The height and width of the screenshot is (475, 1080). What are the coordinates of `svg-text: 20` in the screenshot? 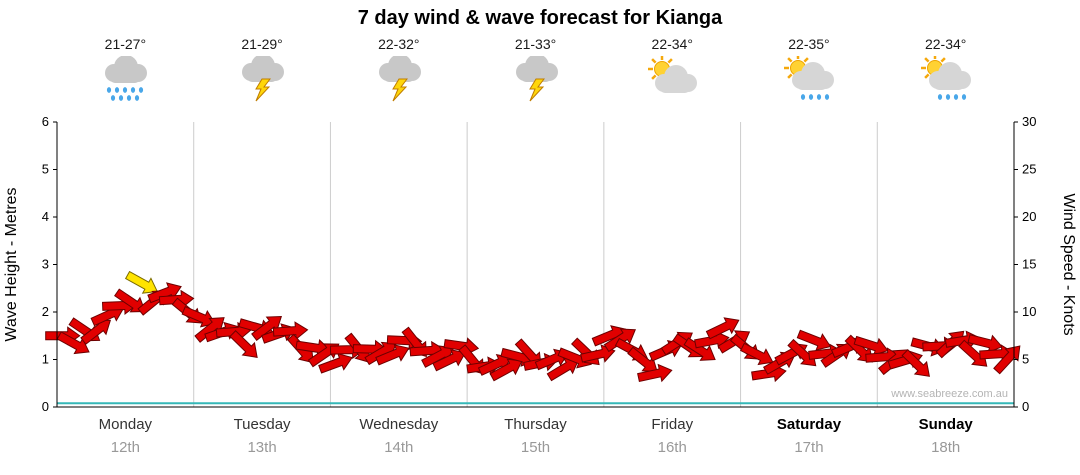 It's located at (1029, 216).